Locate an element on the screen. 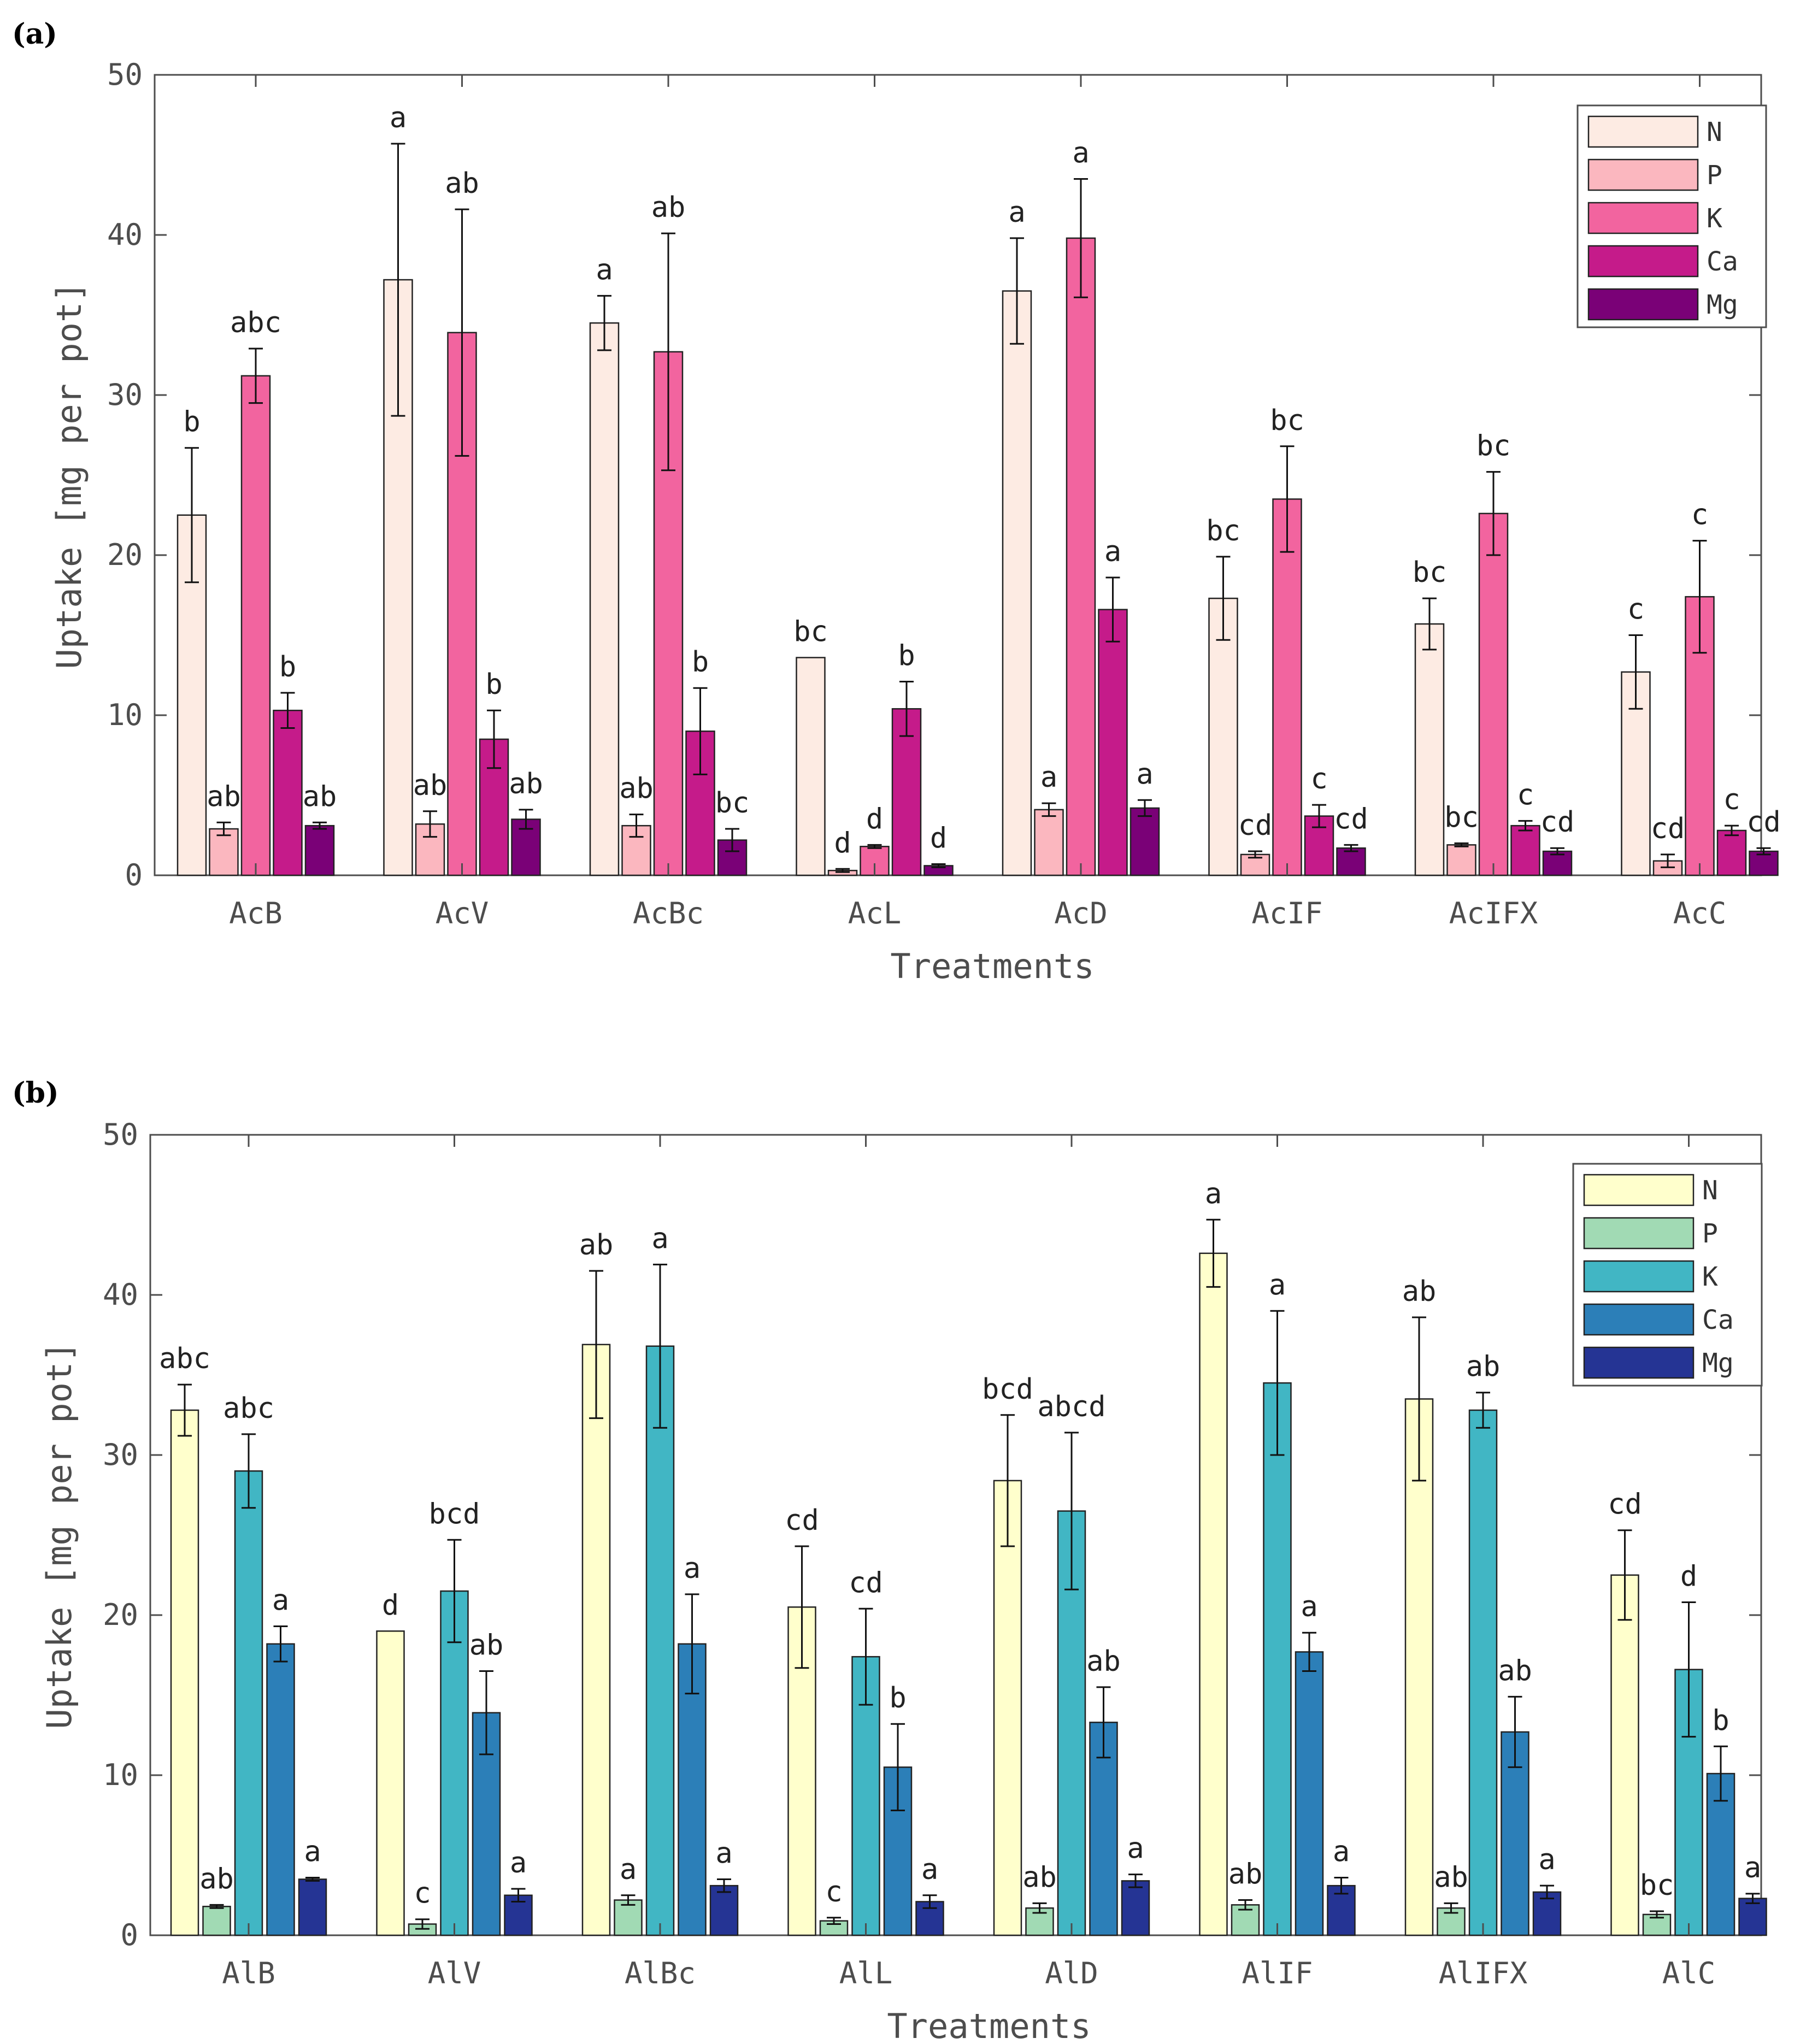 The width and height of the screenshot is (1812, 2044). bar-P-AcBc is located at coordinates (636, 850).